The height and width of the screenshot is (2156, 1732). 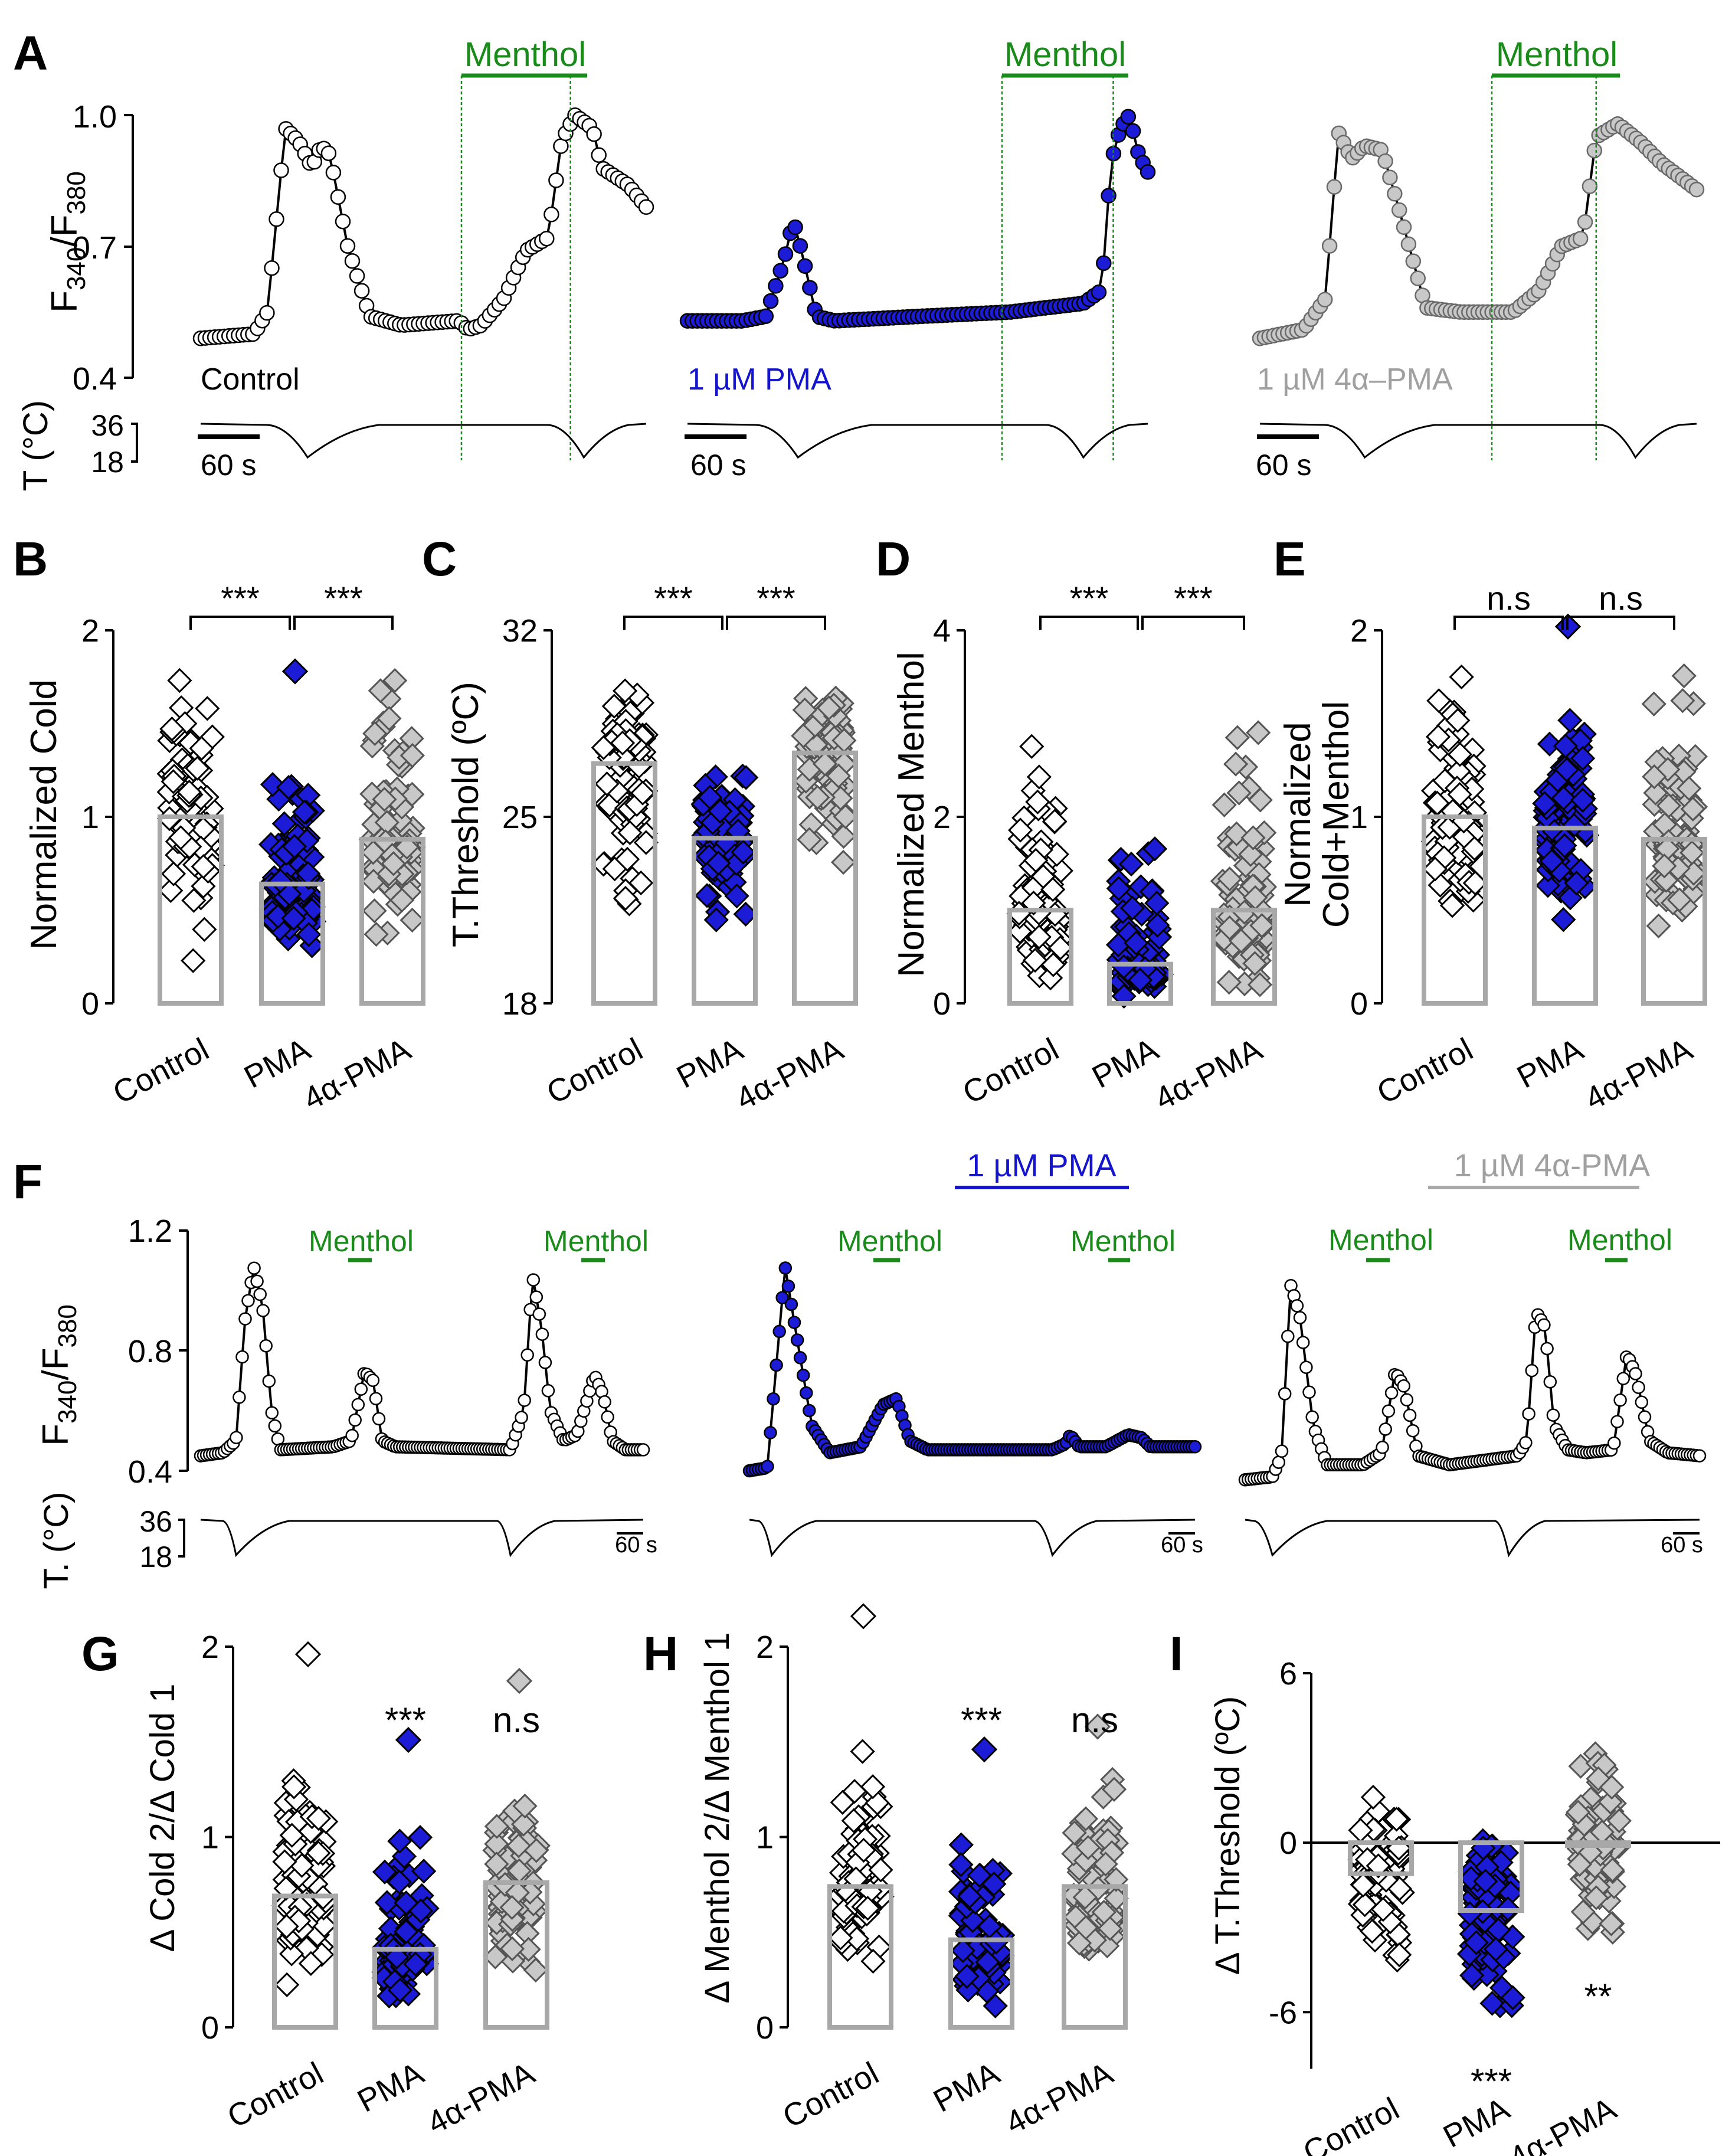 I want to click on panel-h-ylabel: Δ Menthol 2/Δ Menthol 1, so click(x=717, y=1818).